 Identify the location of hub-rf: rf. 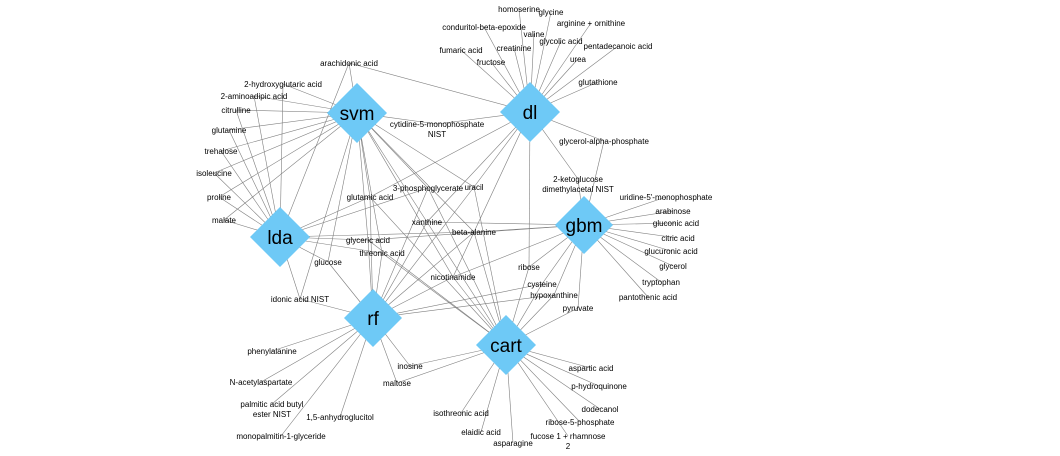
(373, 318).